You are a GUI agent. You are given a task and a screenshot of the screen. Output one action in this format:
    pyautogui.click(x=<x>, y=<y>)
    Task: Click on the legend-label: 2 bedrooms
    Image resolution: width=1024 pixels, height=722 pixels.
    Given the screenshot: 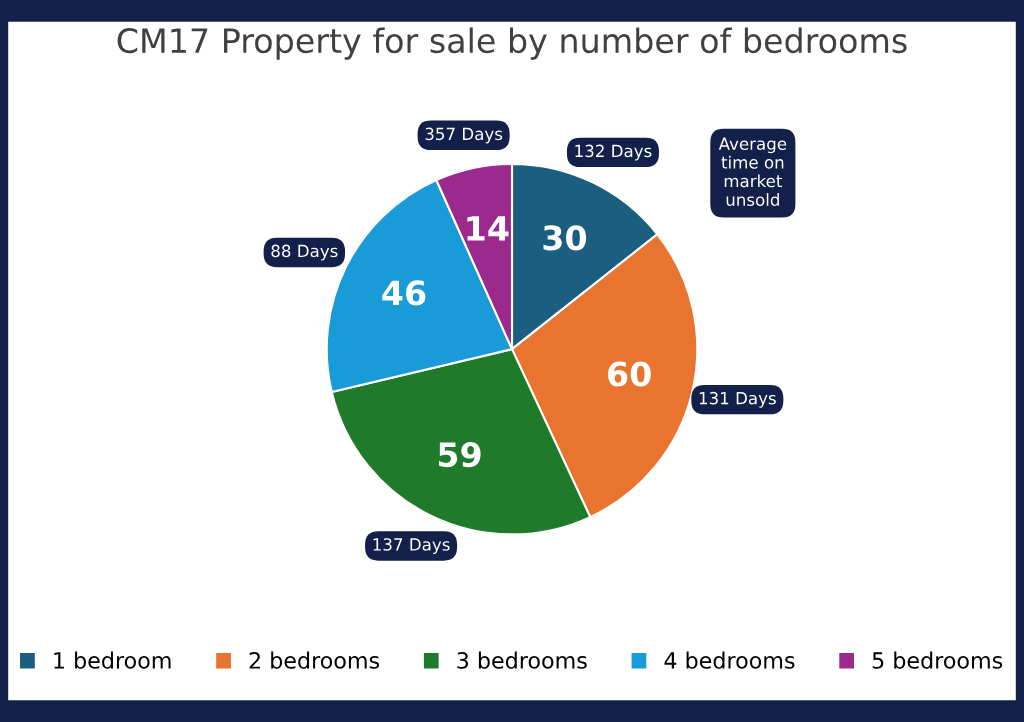 What is the action you would take?
    pyautogui.click(x=314, y=660)
    